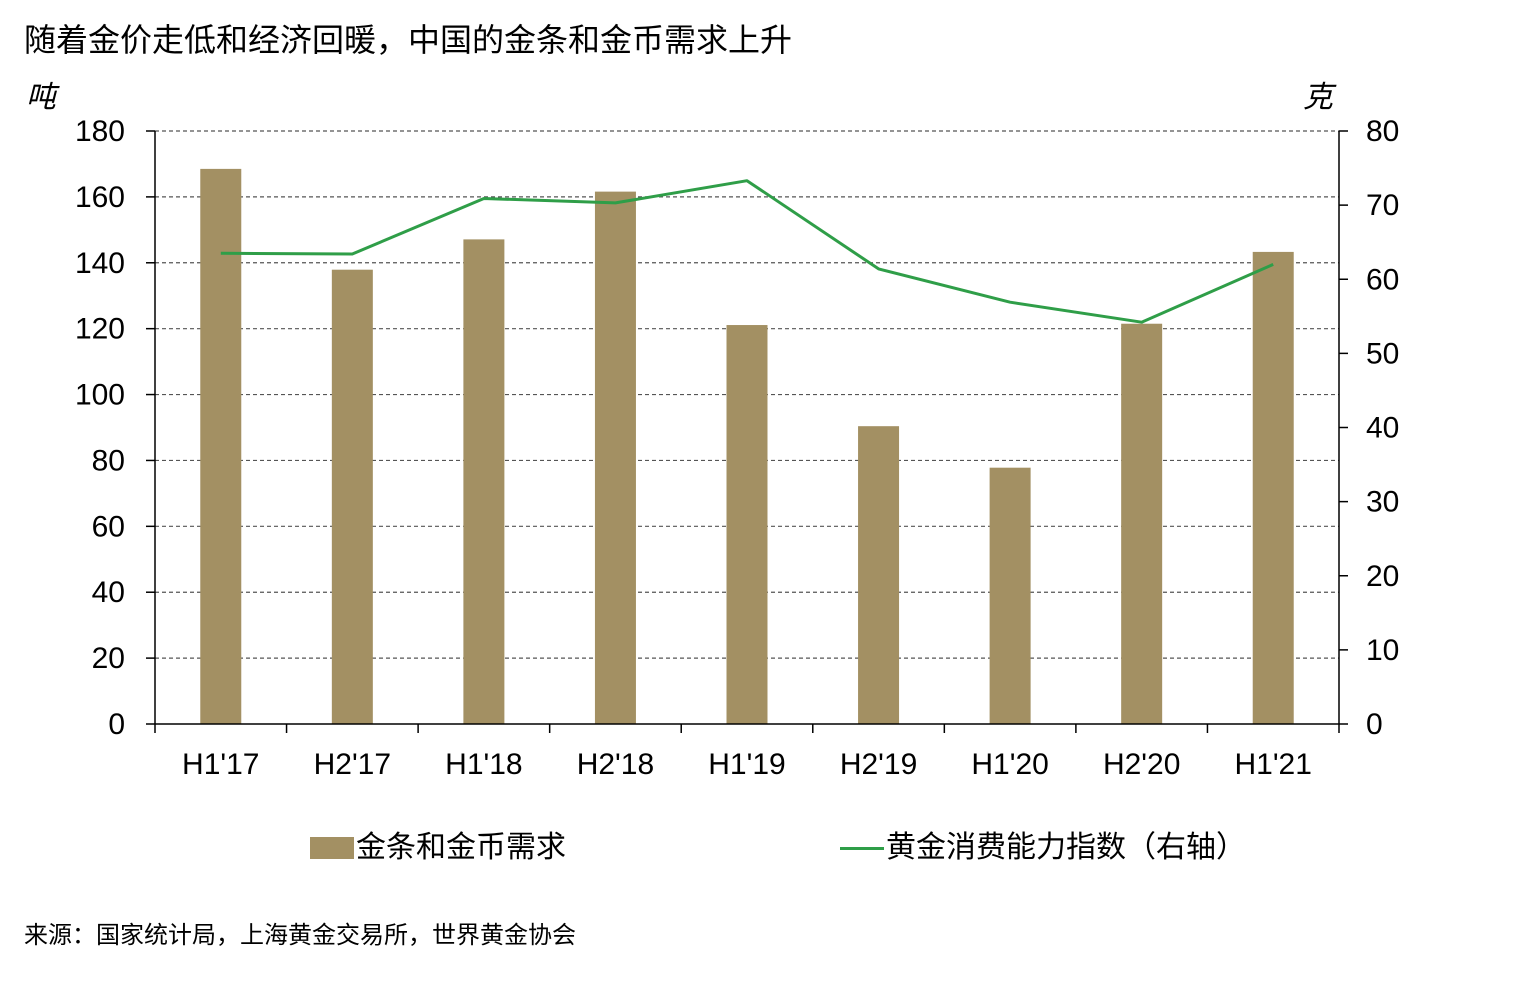 The height and width of the screenshot is (991, 1535). I want to click on left-tick-label: 140, so click(100, 263).